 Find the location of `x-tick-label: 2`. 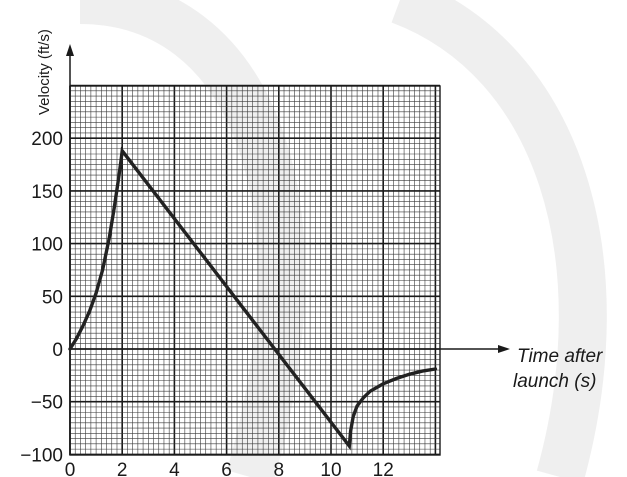

x-tick-label: 2 is located at coordinates (122, 468).